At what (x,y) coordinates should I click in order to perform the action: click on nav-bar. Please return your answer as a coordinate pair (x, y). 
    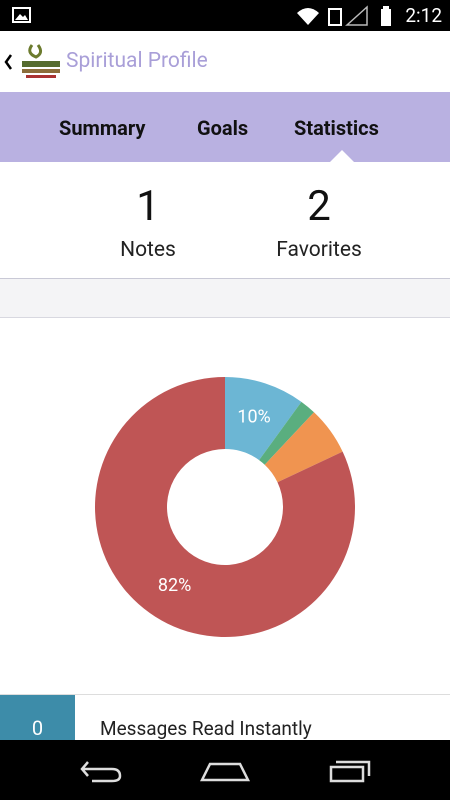
    Looking at the image, I should click on (225, 770).